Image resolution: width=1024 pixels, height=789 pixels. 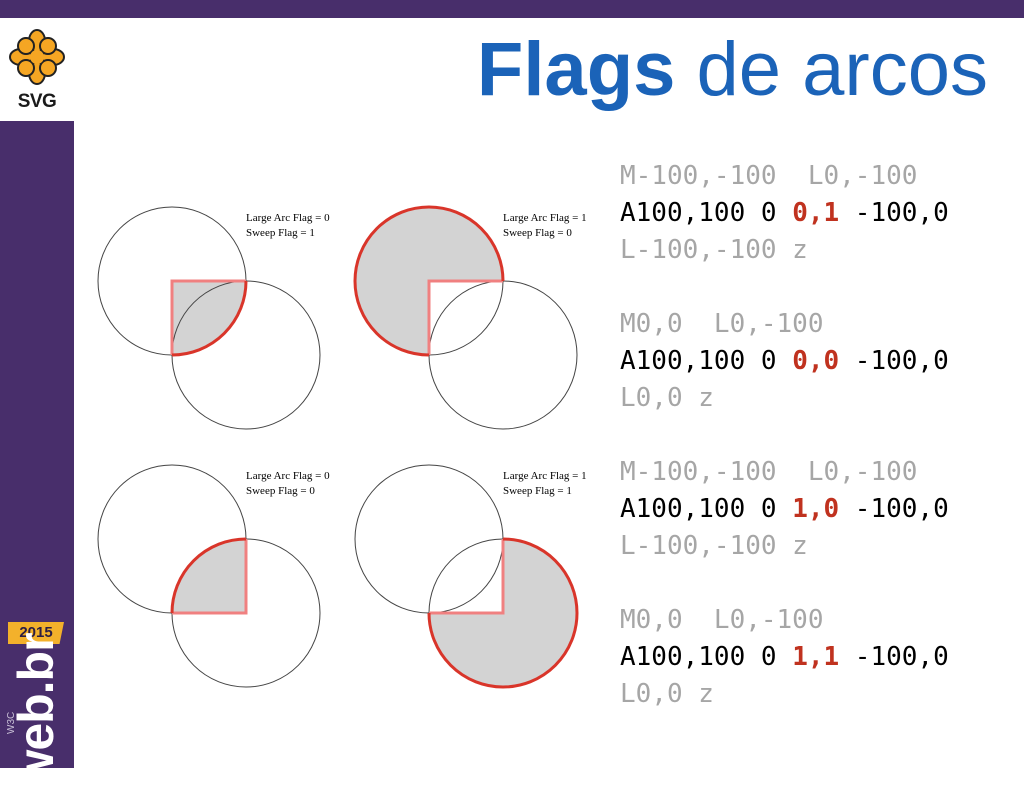 I want to click on diagram-panel-2: Large Arc Flag = 1 Sweep Flag = 0, so click(x=470, y=317).